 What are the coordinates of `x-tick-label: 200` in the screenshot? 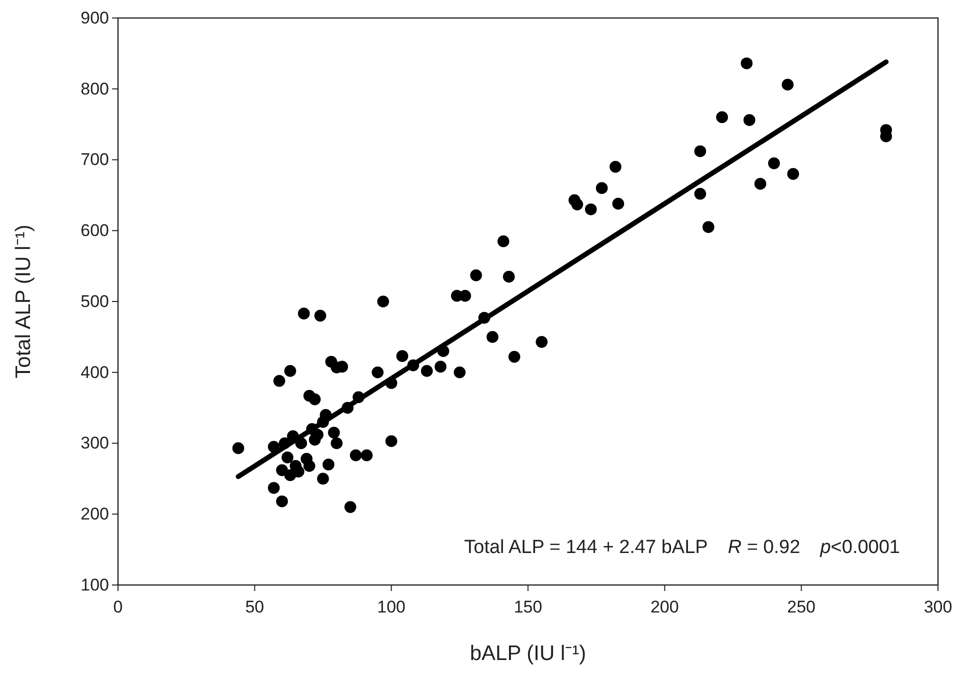 It's located at (664, 607).